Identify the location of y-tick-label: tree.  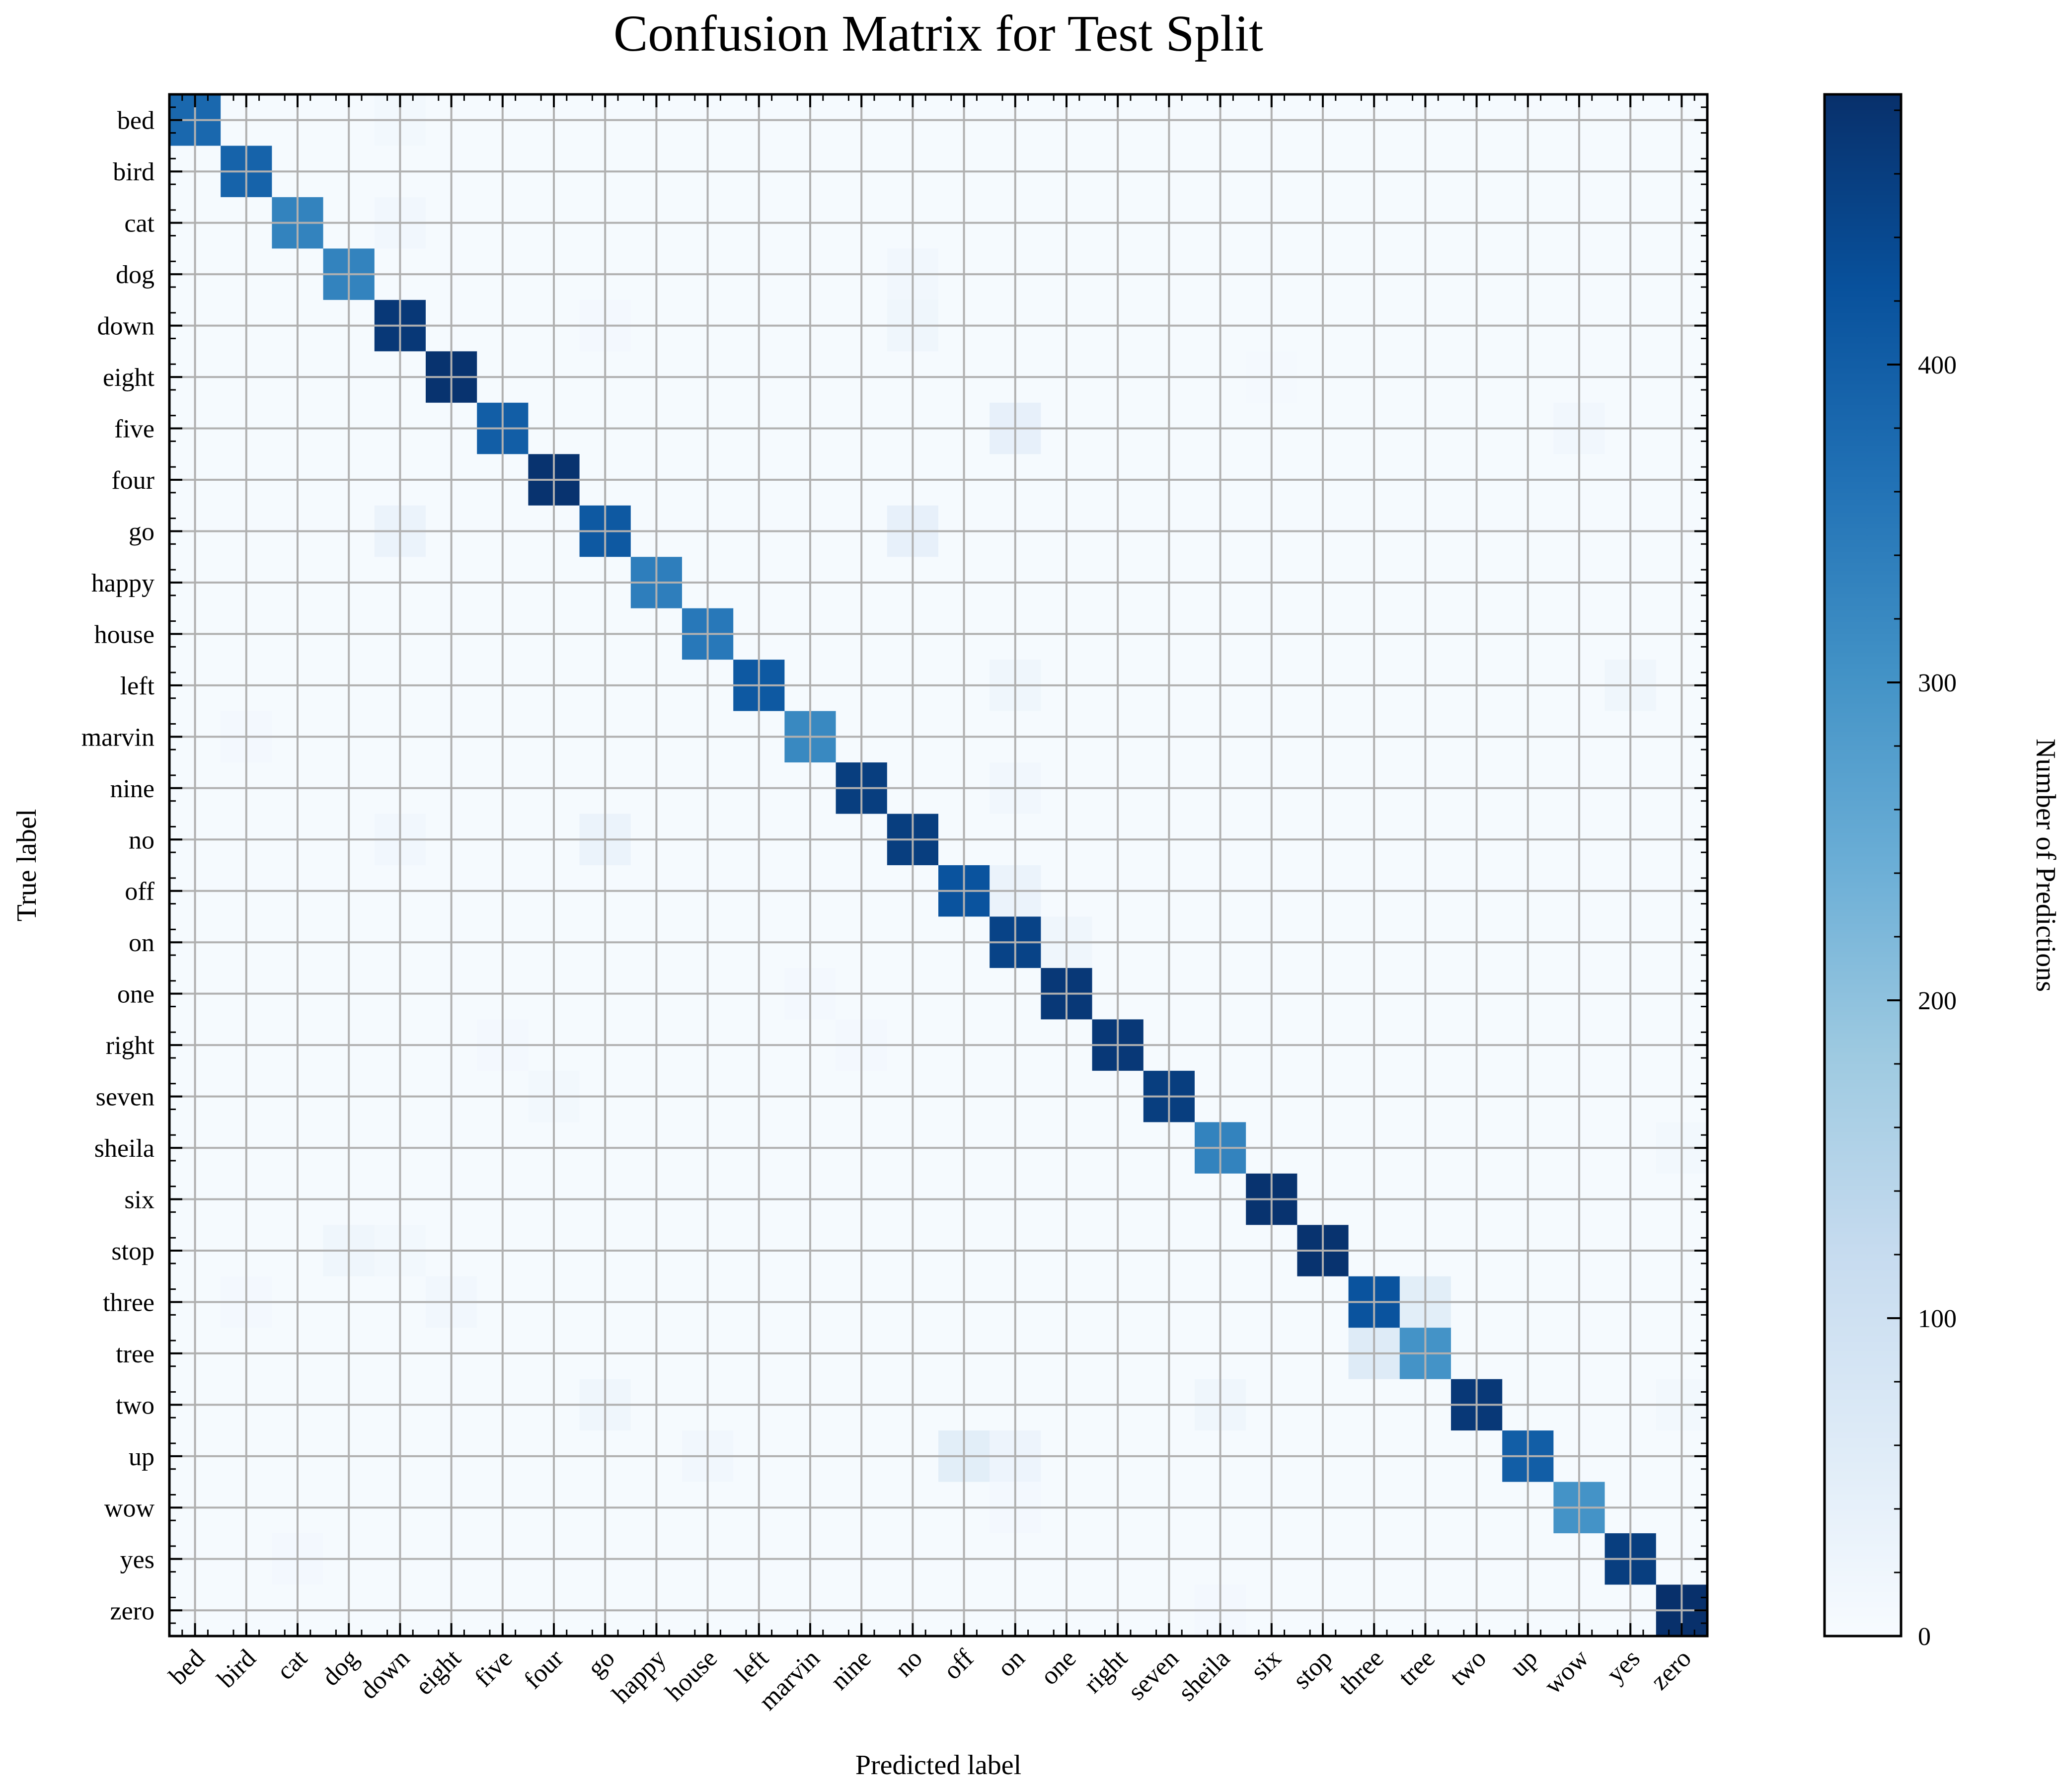
(135, 1354).